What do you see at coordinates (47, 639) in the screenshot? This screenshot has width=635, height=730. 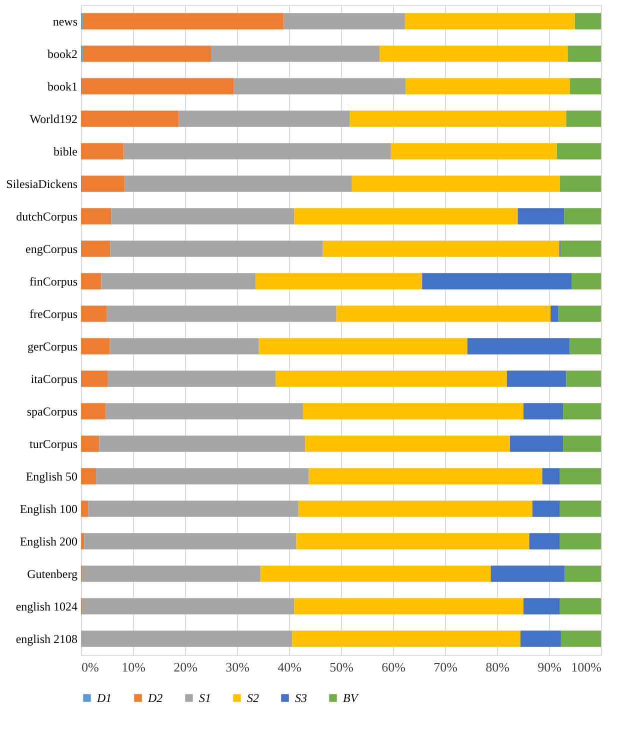 I see `y-tick-label: english 2108` at bounding box center [47, 639].